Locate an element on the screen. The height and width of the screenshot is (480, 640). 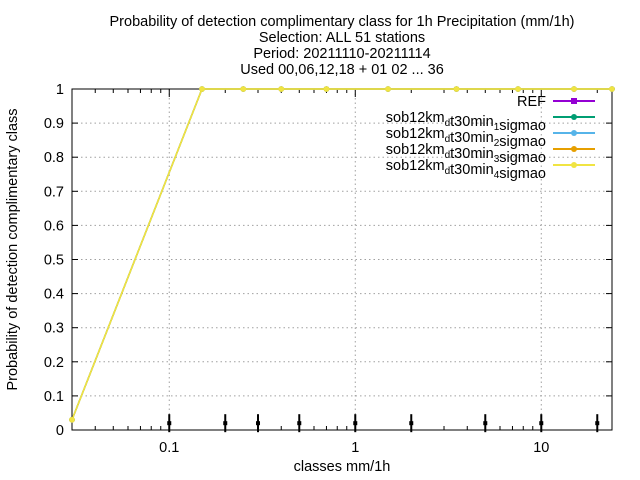
legend-entry: REF is located at coordinates (556, 102).